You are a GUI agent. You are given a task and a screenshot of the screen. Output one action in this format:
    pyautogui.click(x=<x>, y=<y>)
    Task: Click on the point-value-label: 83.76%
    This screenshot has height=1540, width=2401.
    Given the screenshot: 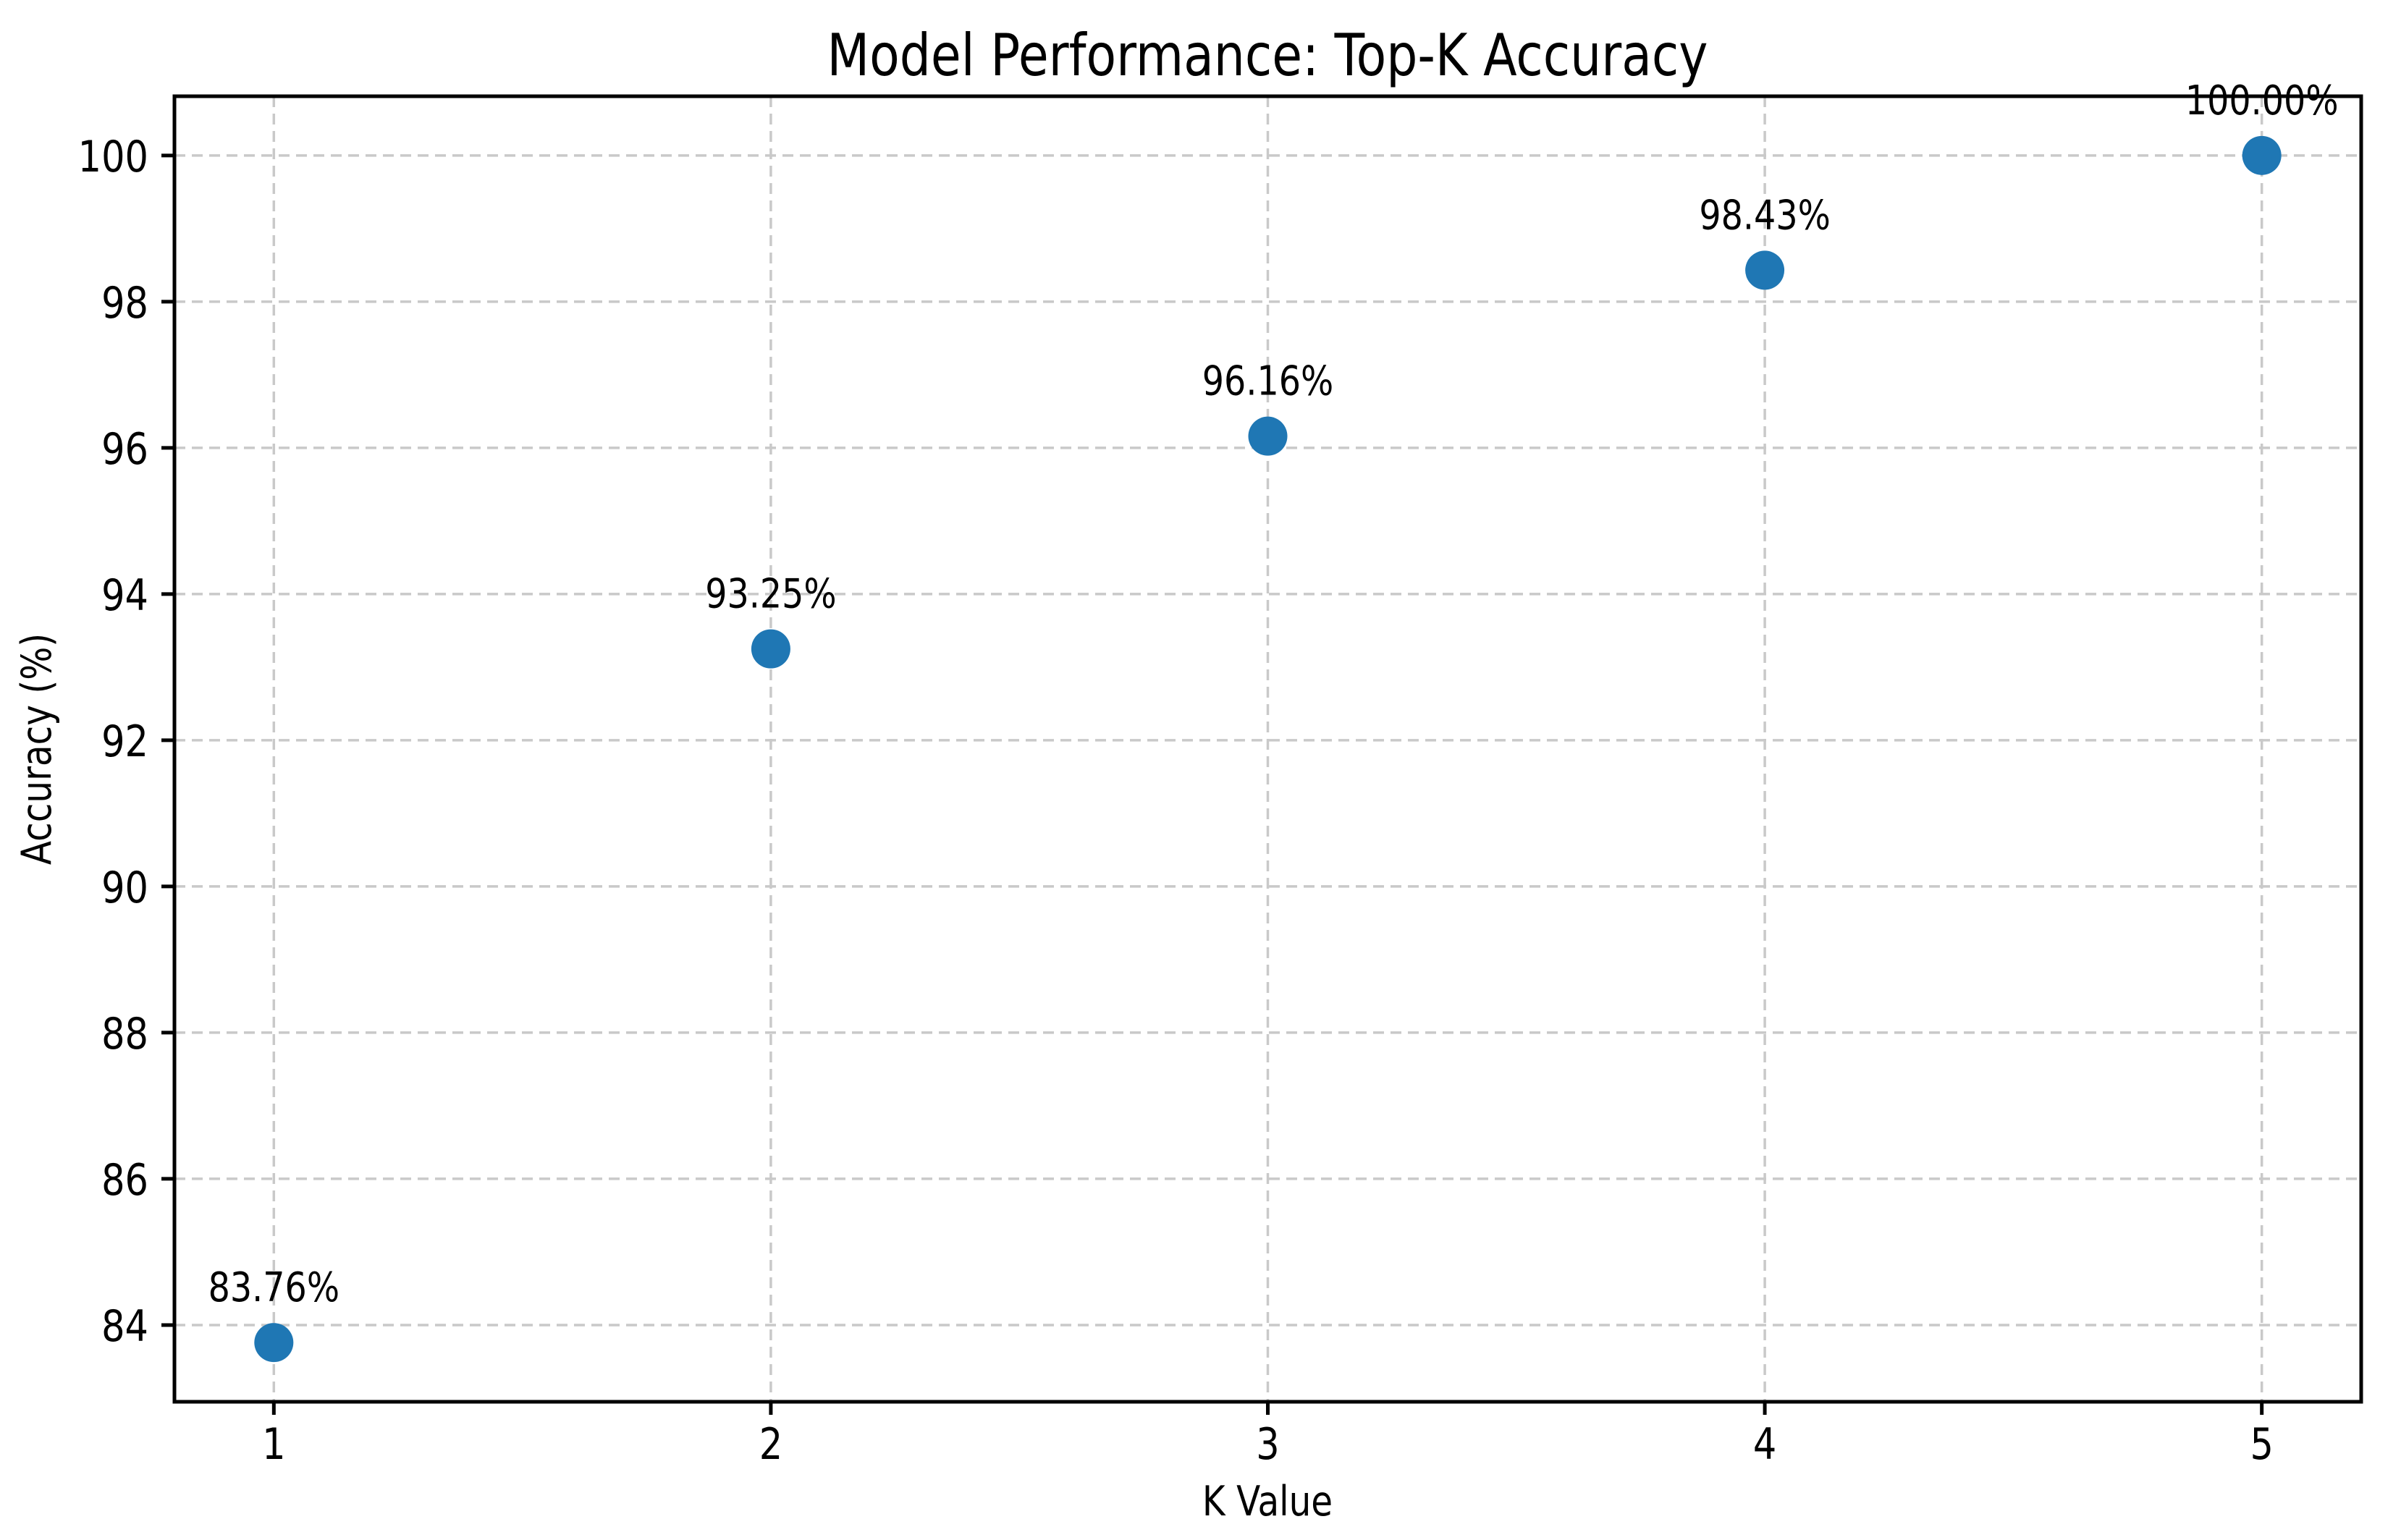 What is the action you would take?
    pyautogui.click(x=273, y=1288)
    